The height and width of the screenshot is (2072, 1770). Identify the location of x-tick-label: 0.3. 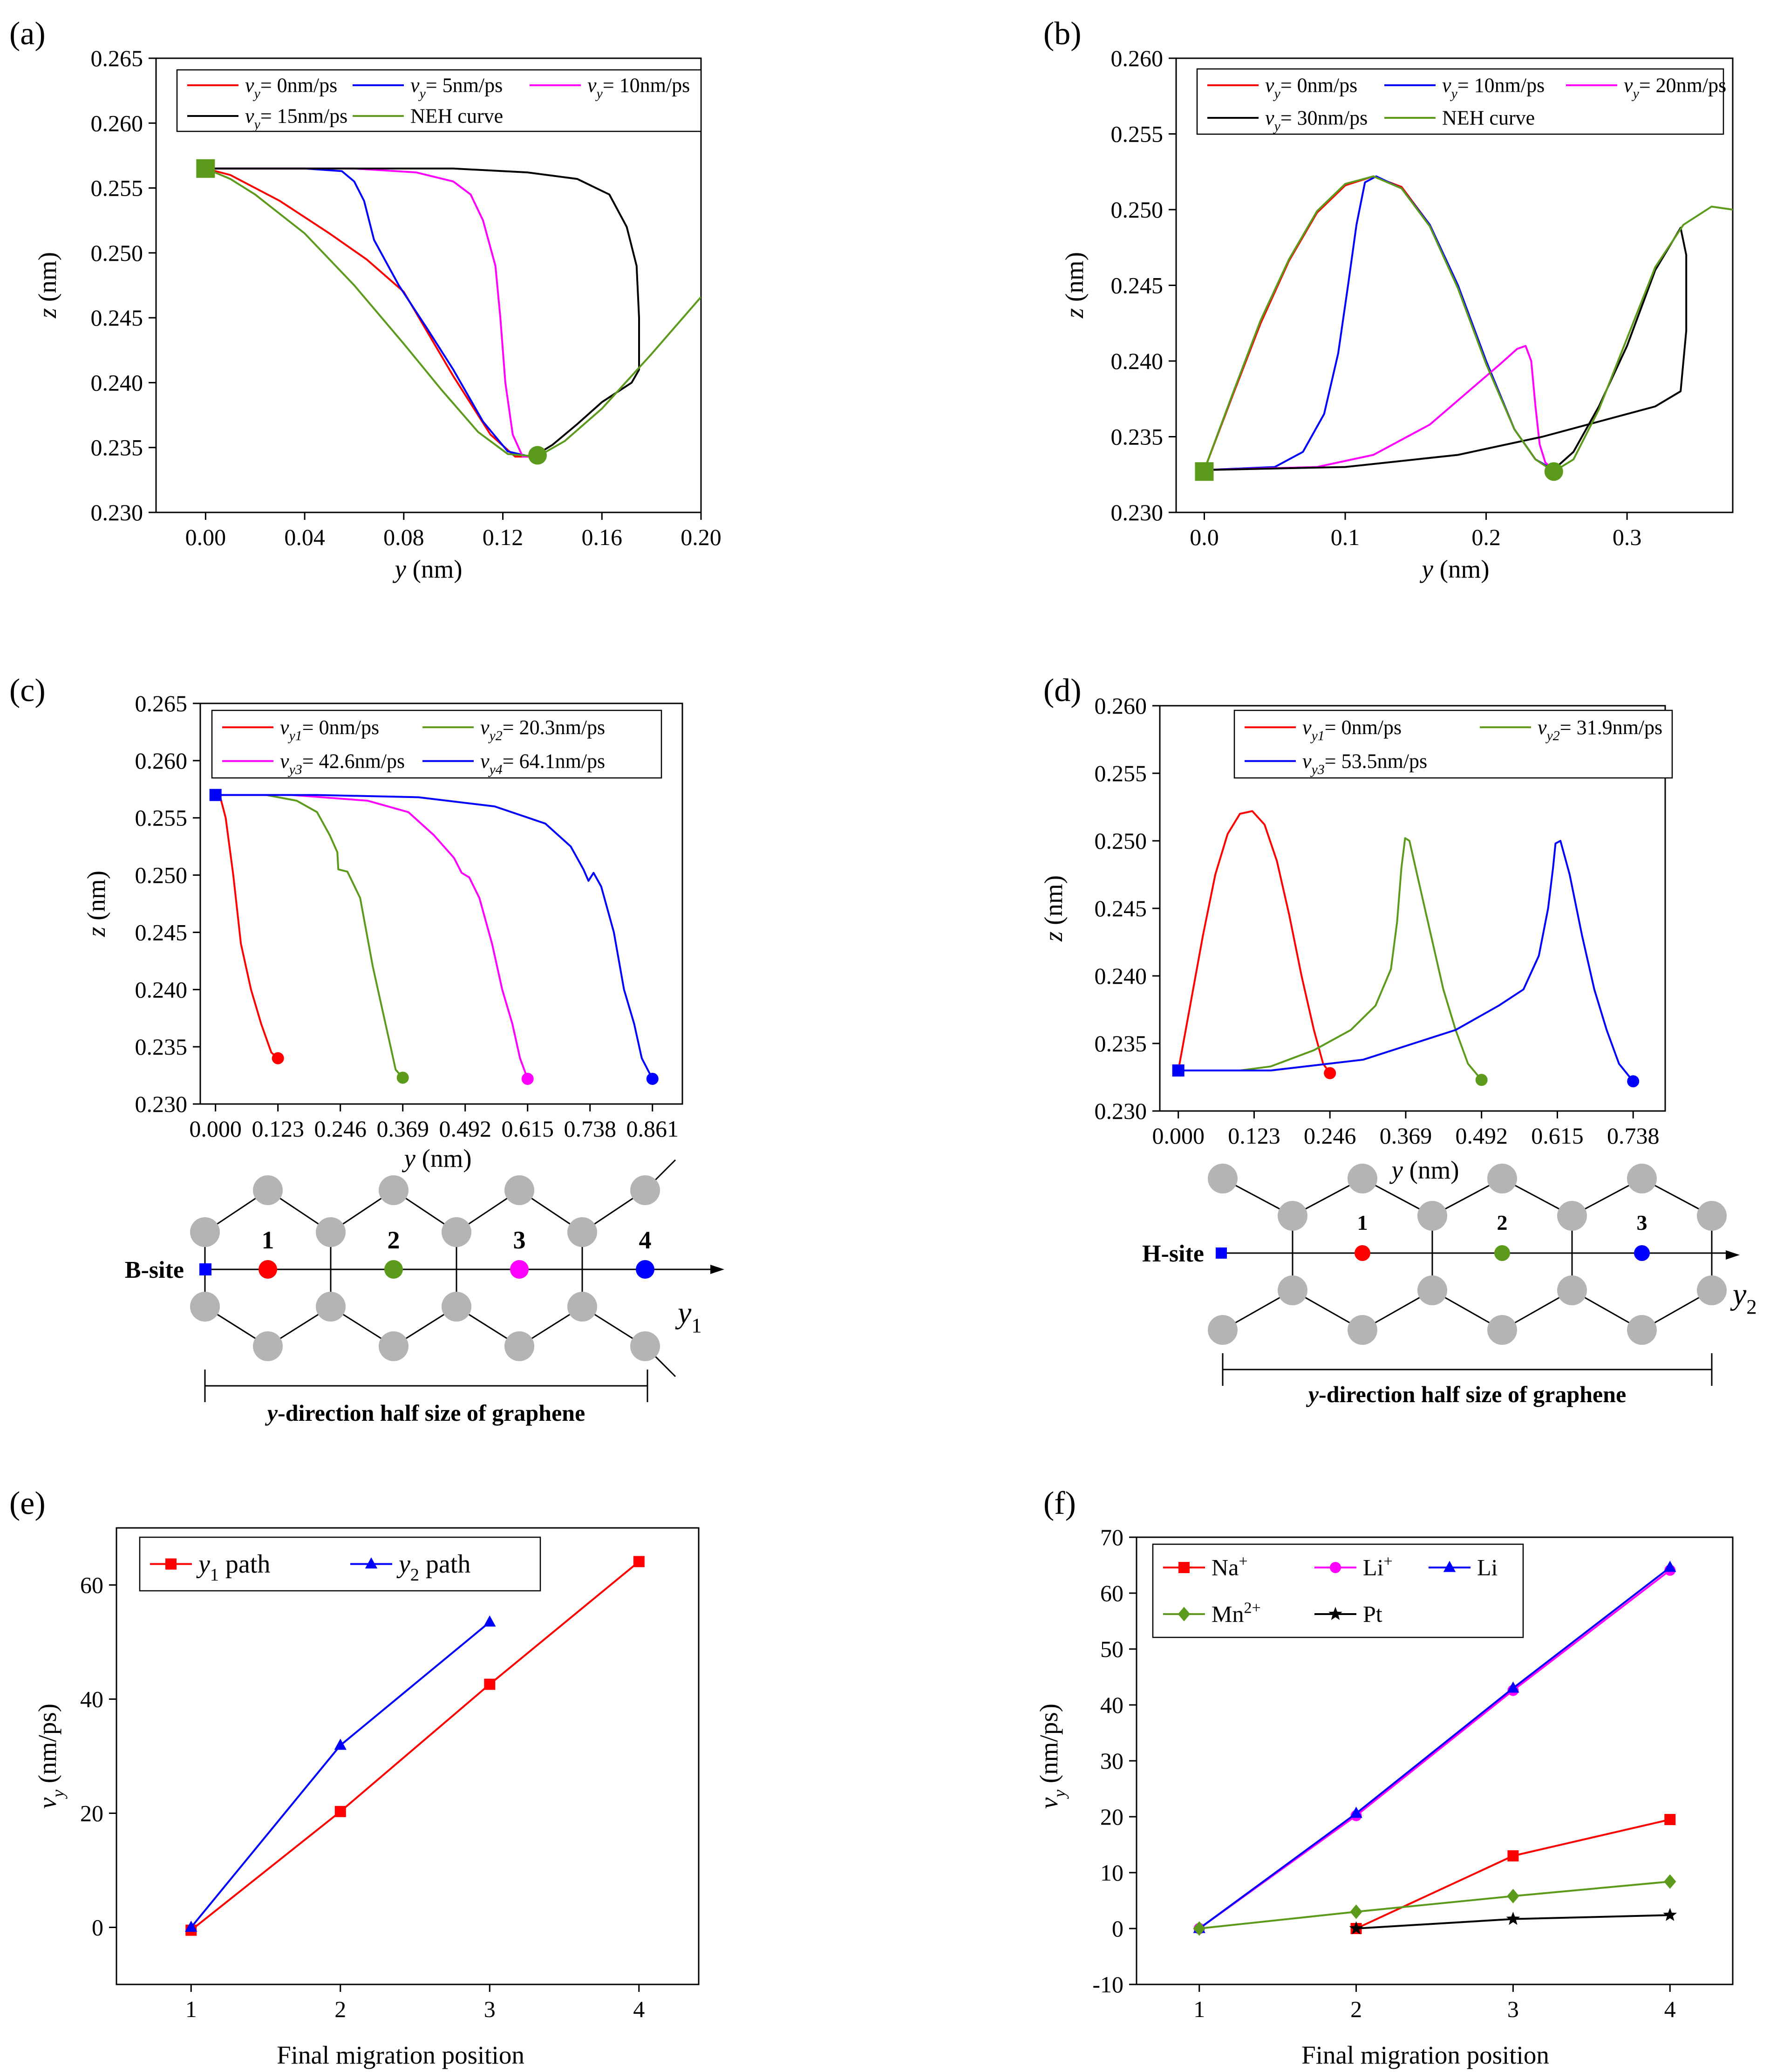
(1628, 537).